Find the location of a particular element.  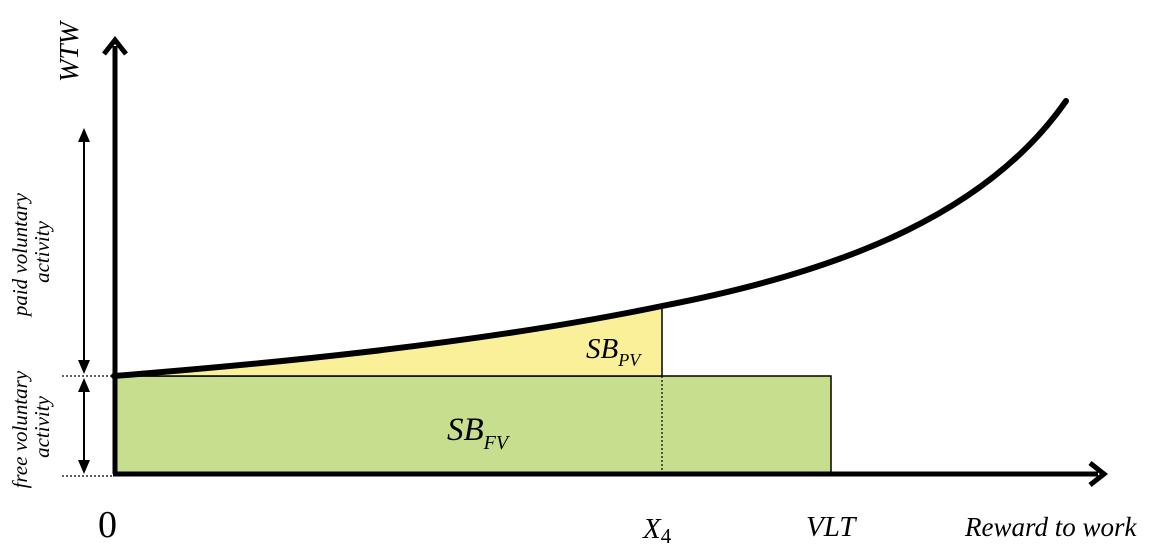

x-axis-label: Reward to work is located at coordinates (1051, 527).